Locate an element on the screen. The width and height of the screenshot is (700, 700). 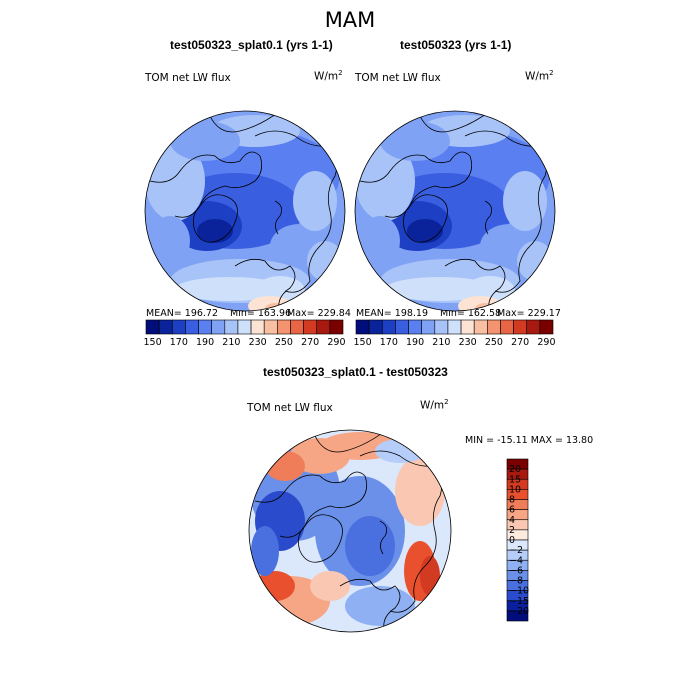
colorbar-tick-label: −4 is located at coordinates (516, 560).